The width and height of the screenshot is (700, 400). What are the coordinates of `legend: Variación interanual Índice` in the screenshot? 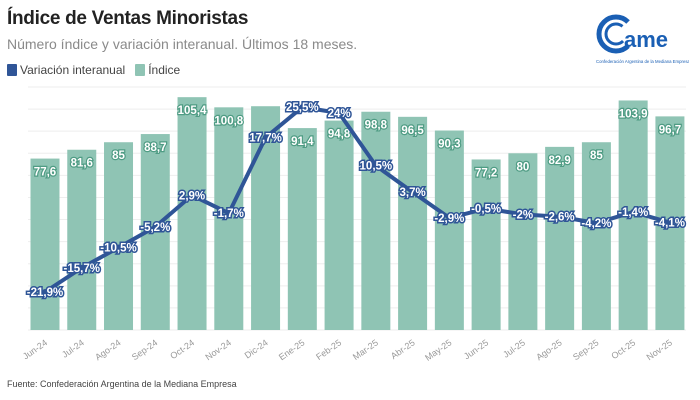 It's located at (93, 70).